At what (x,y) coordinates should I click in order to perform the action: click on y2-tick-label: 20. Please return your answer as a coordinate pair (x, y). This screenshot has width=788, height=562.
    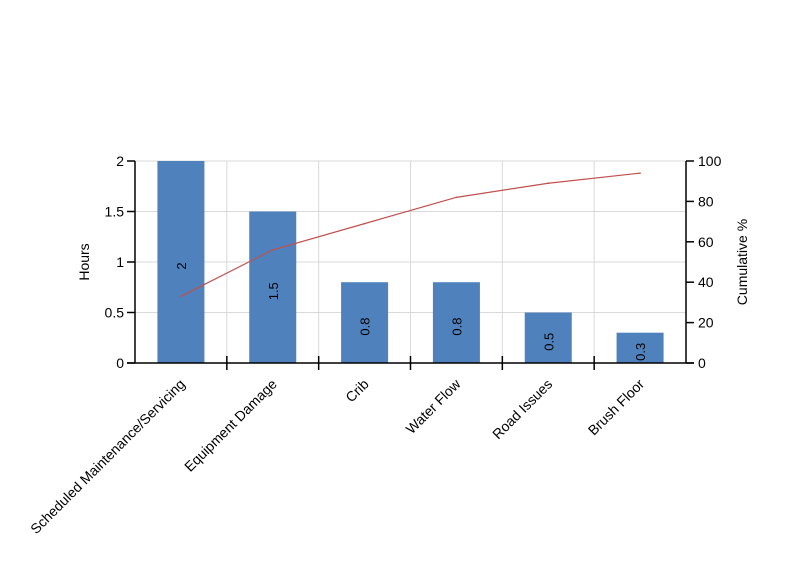
    Looking at the image, I should click on (706, 323).